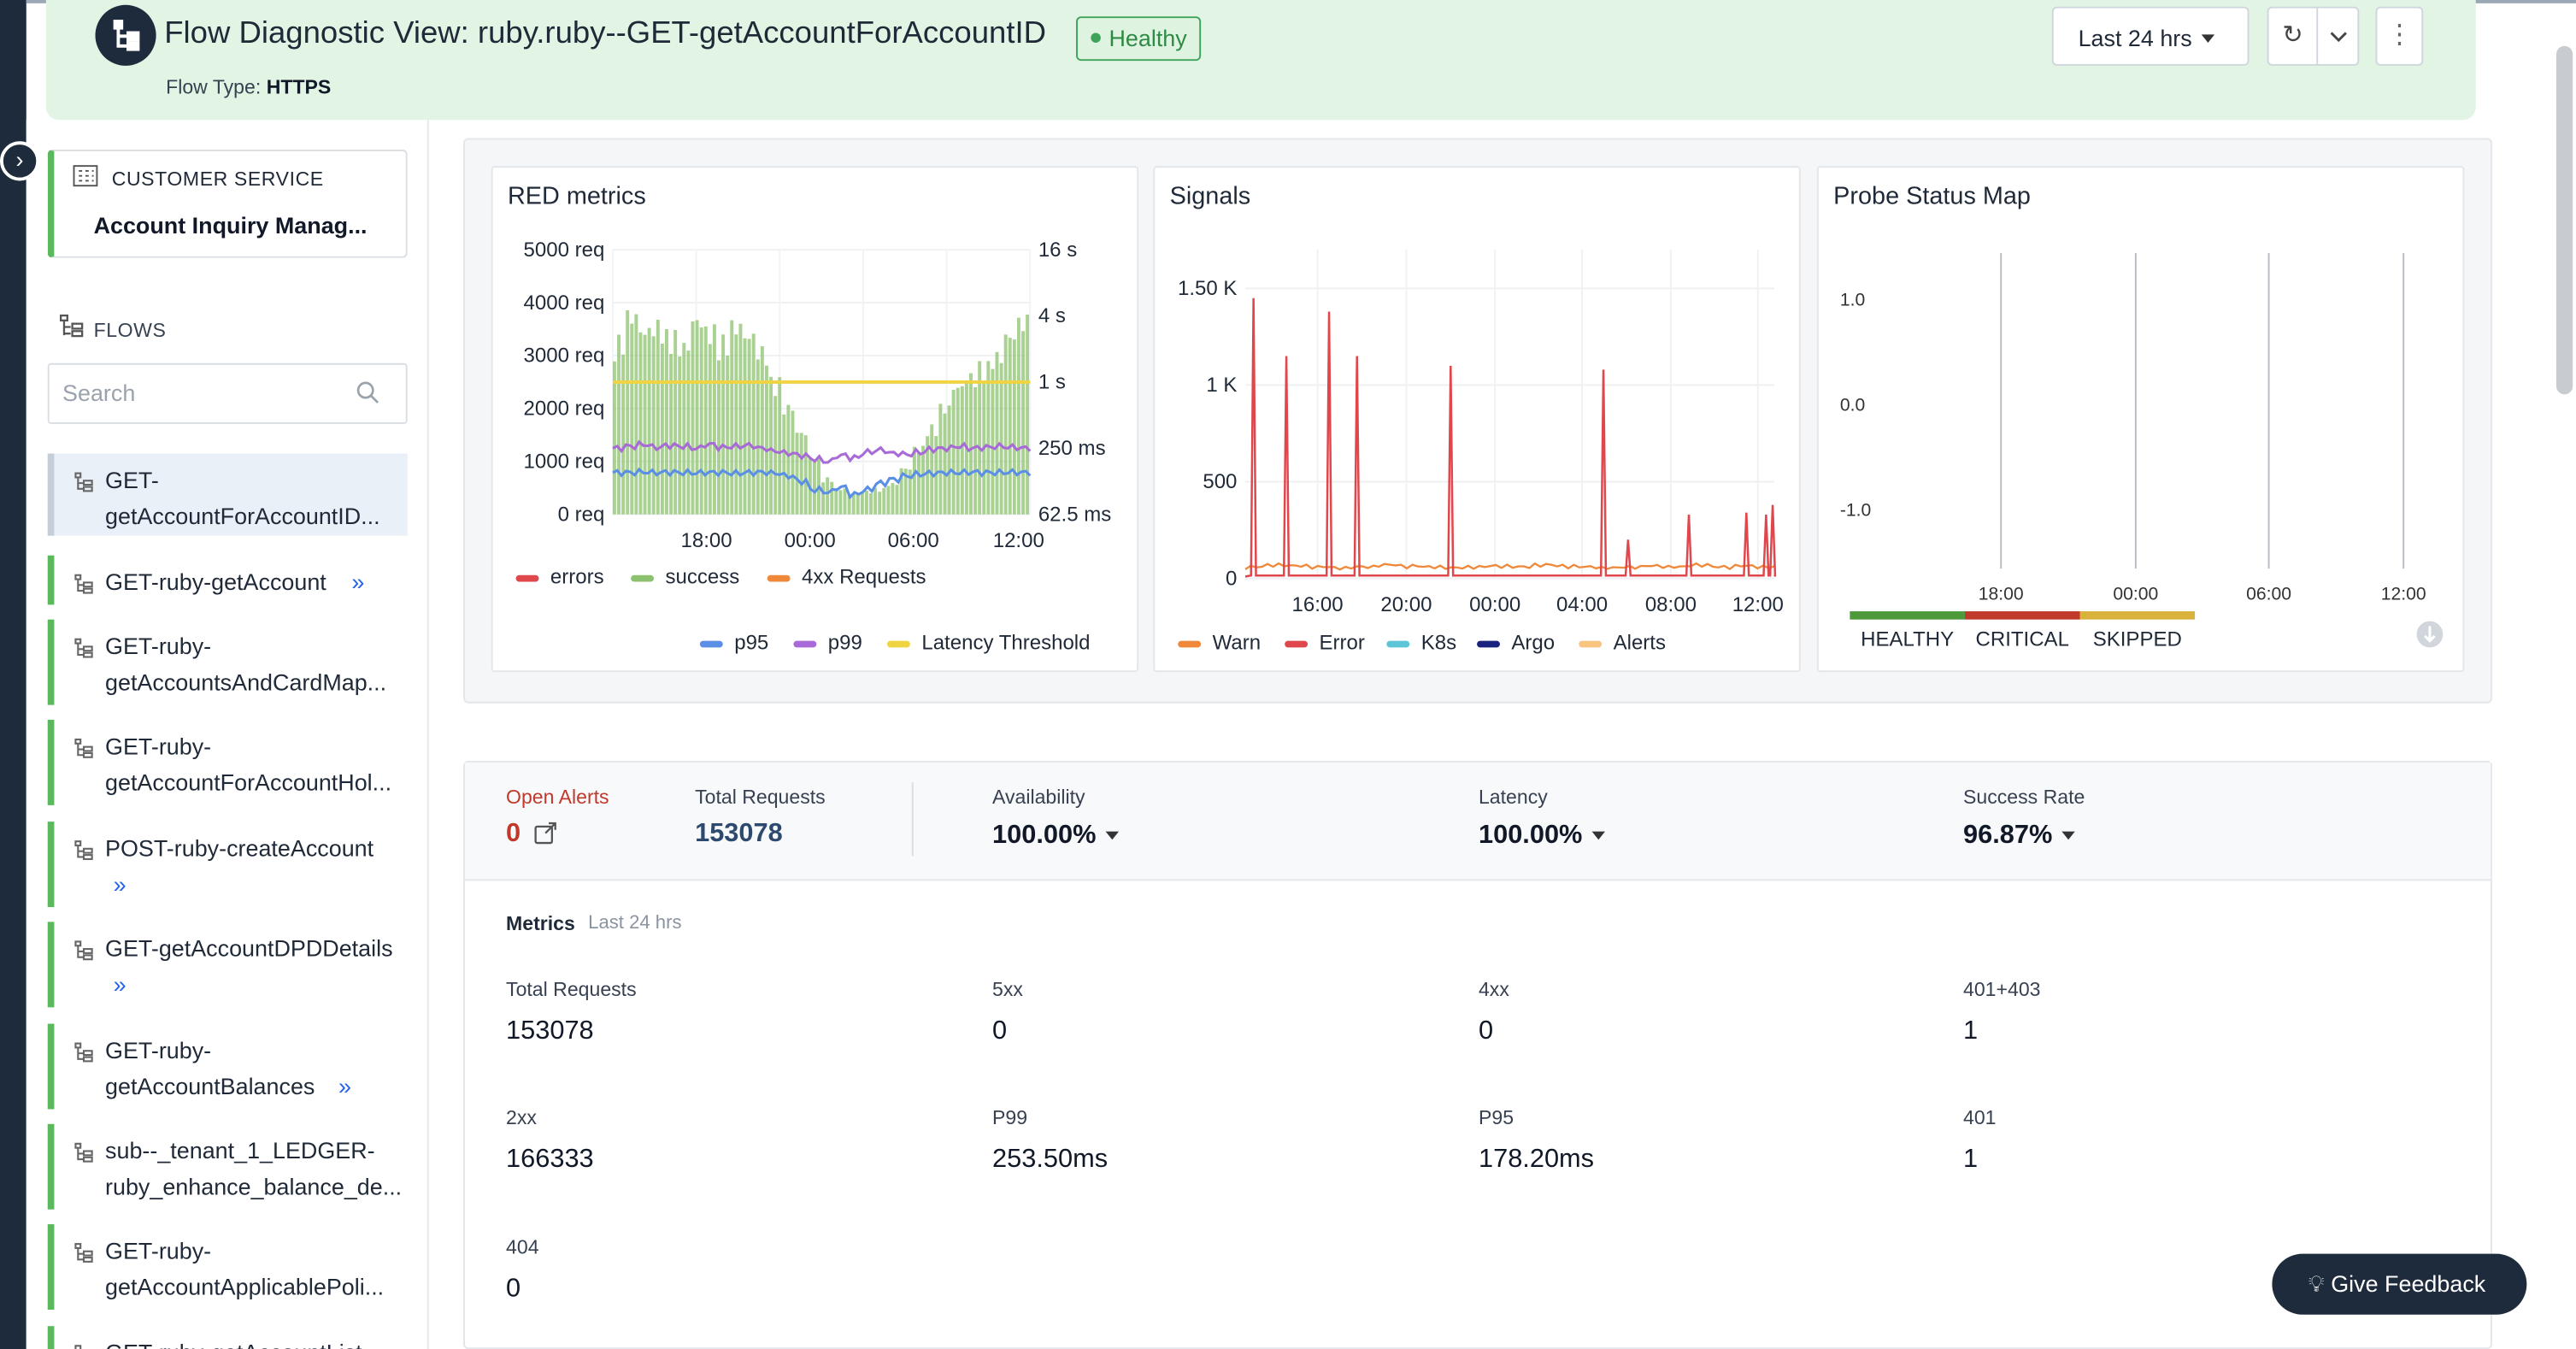  Describe the element at coordinates (20, 161) in the screenshot. I see `sidebar-expand-icon: ›` at that location.